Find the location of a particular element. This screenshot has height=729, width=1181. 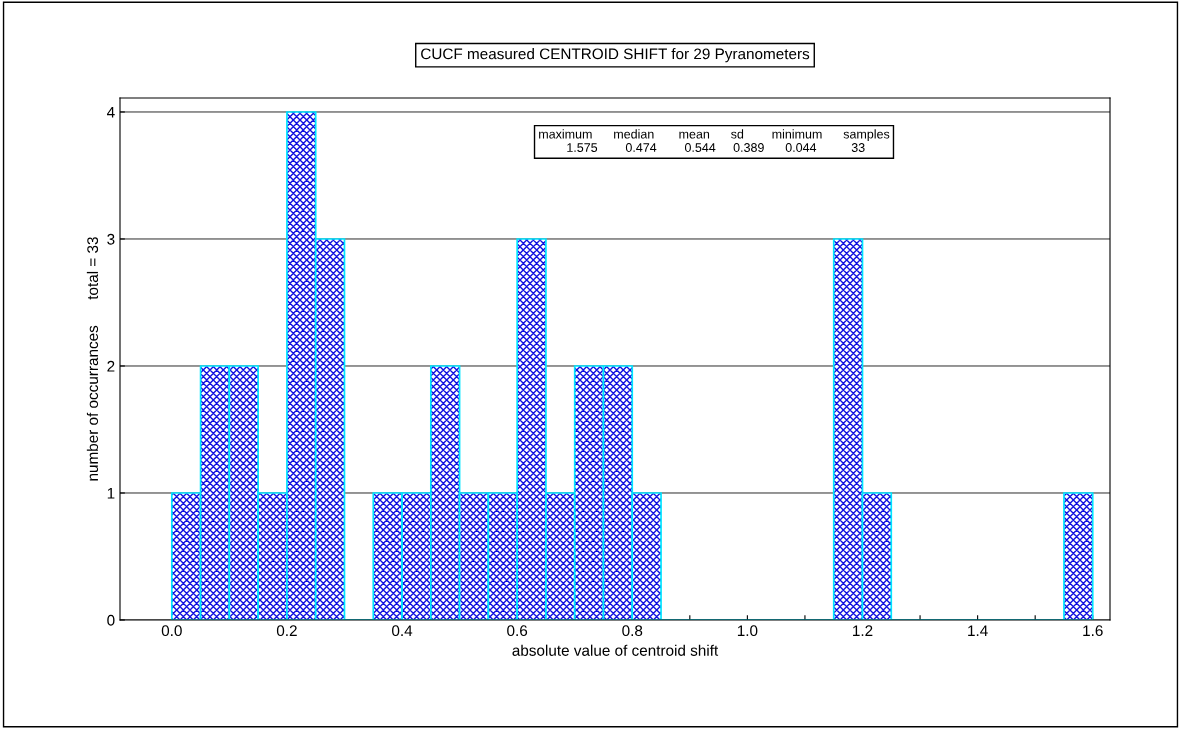

y-axis-title: number of occurrances total = 33 is located at coordinates (92, 359).